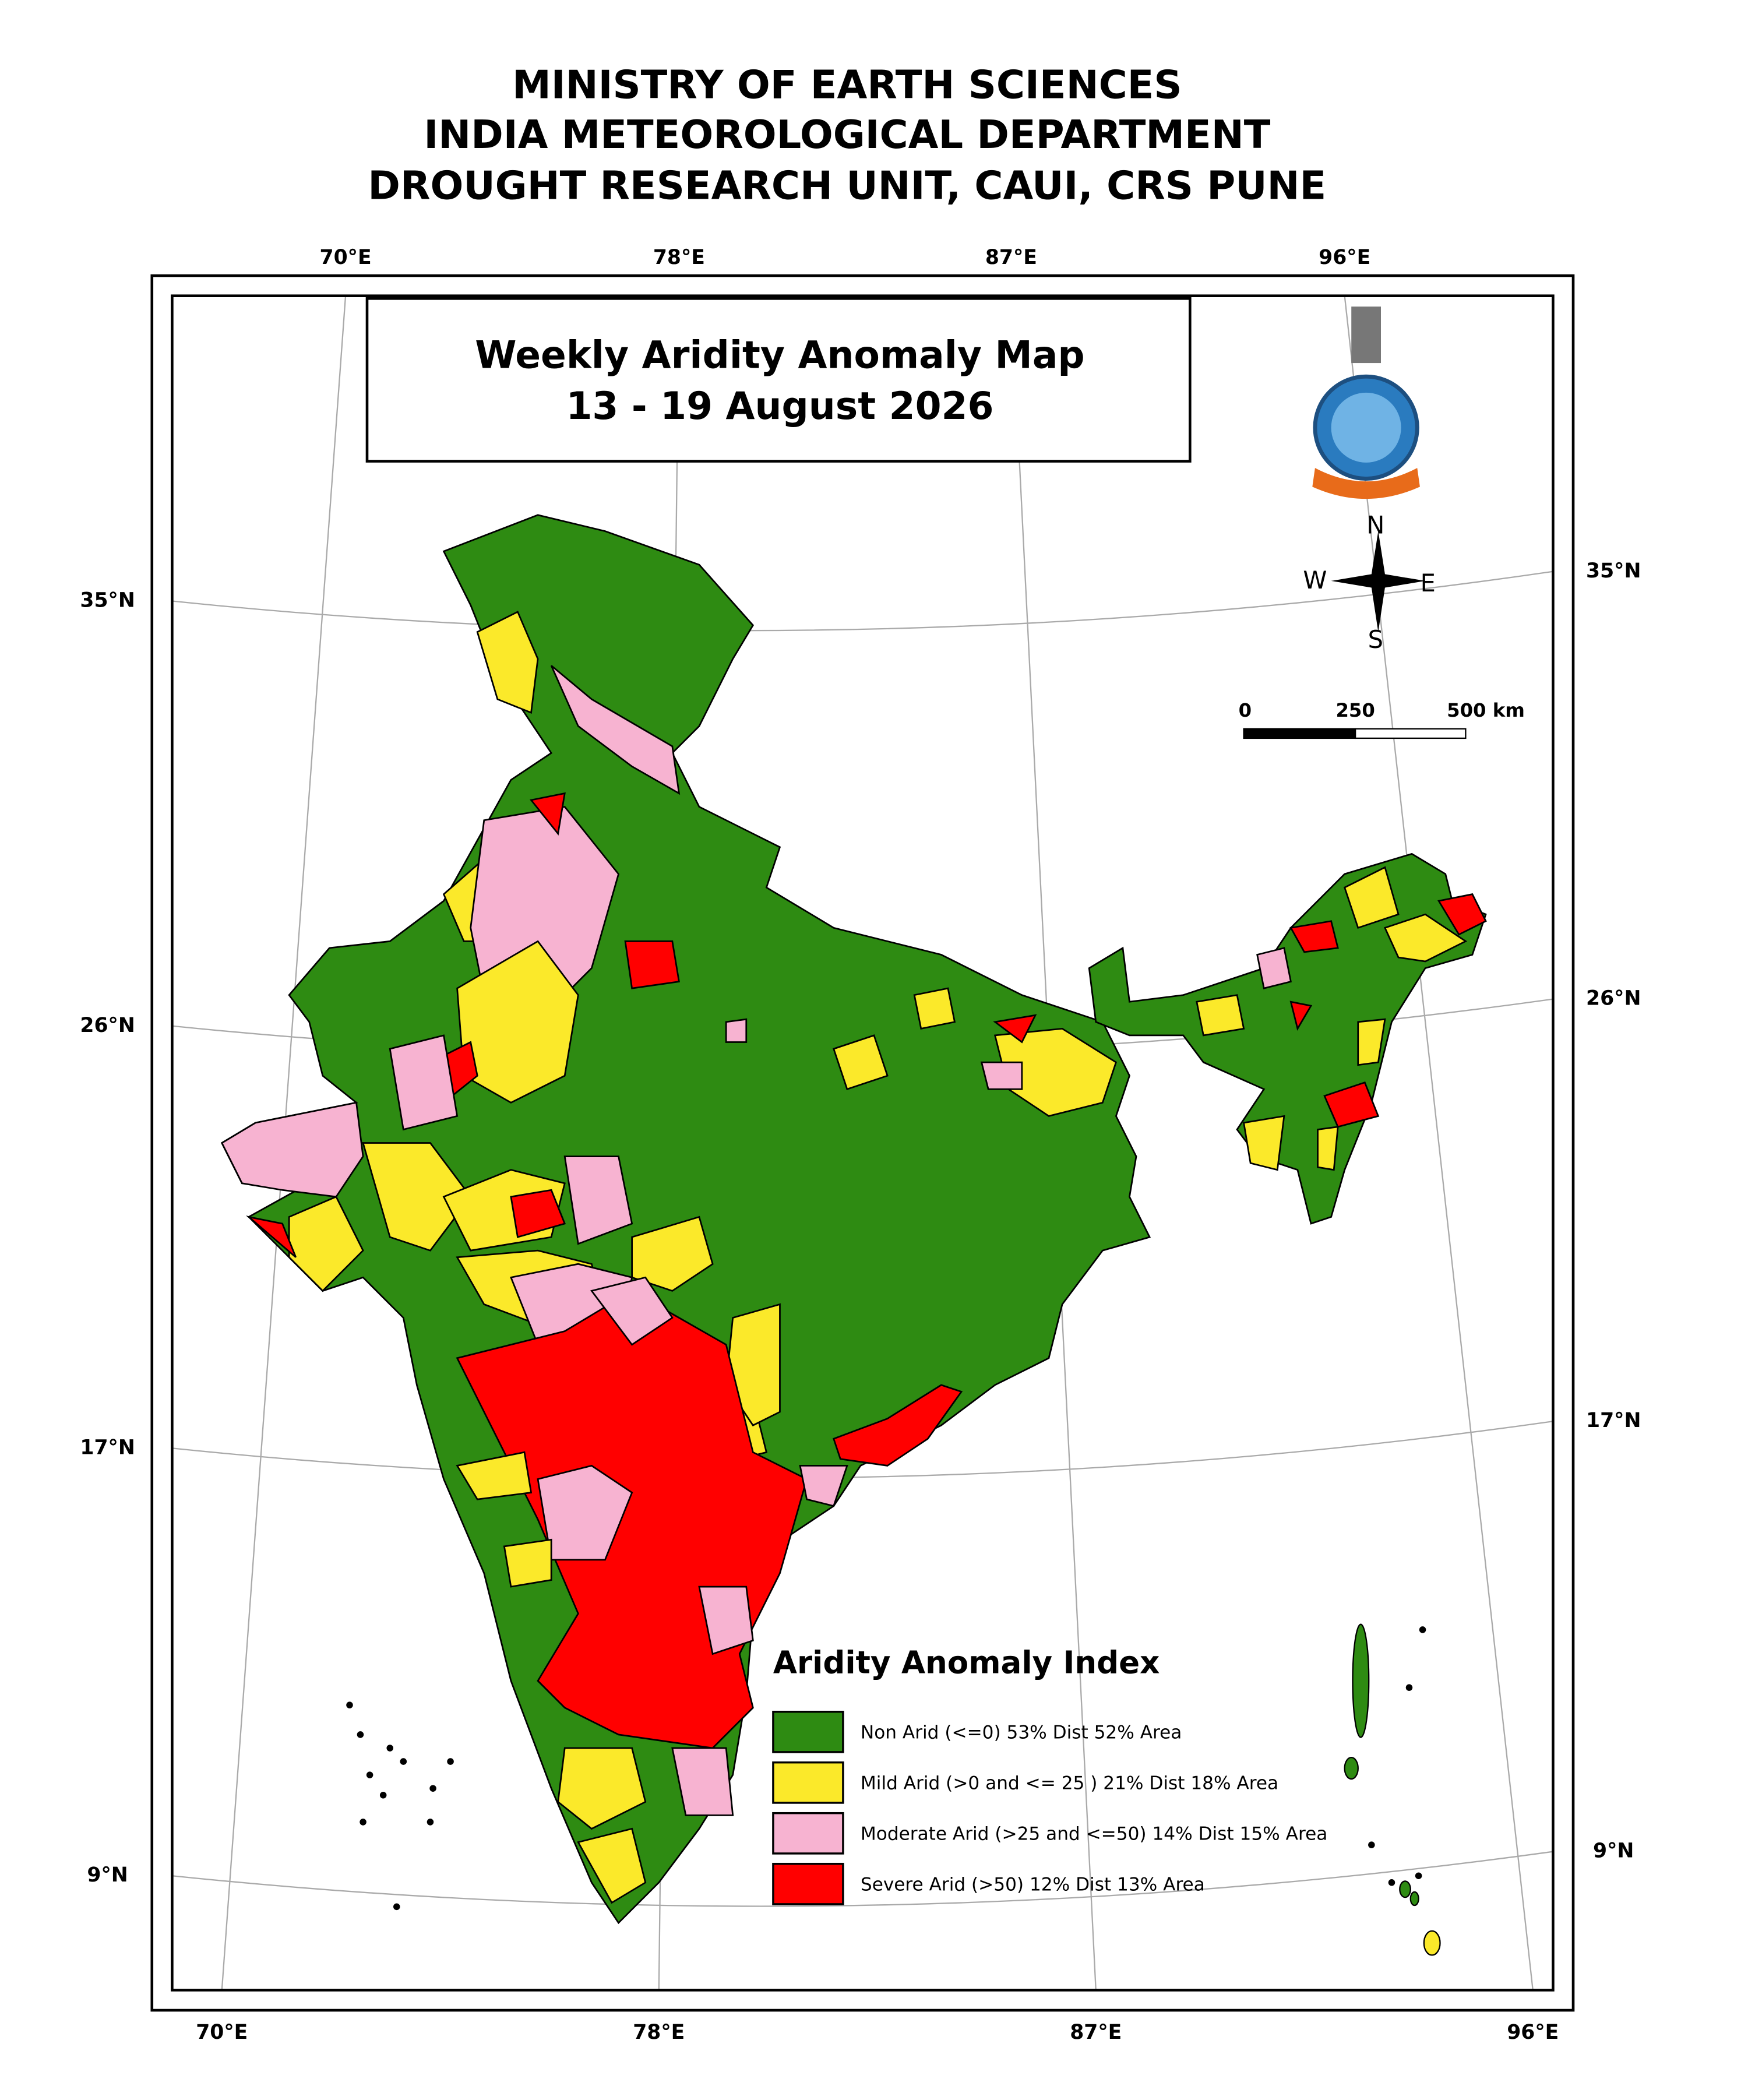 Image resolution: width=1748 pixels, height=2100 pixels. I want to click on map-title: Weekly Aridity Anomaly Map, so click(779, 355).